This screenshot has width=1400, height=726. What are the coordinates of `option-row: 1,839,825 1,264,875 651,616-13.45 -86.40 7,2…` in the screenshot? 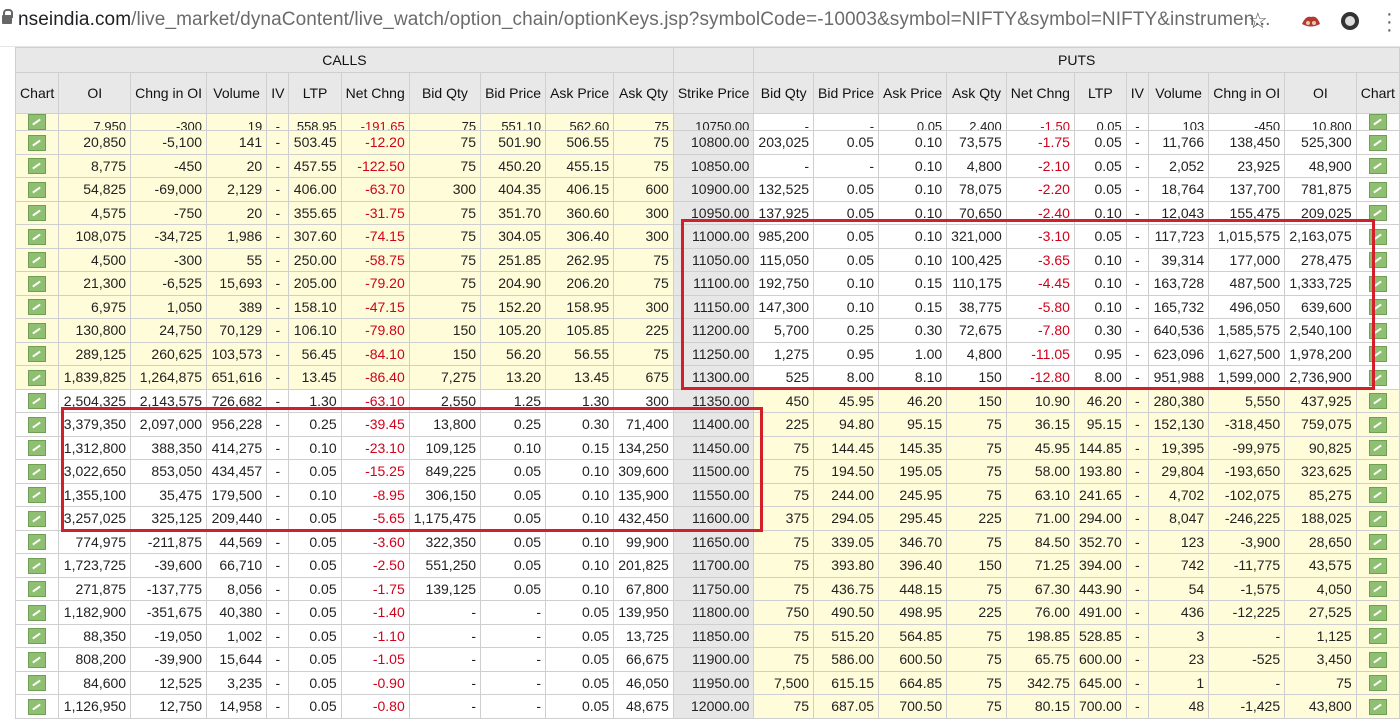 It's located at (707, 377).